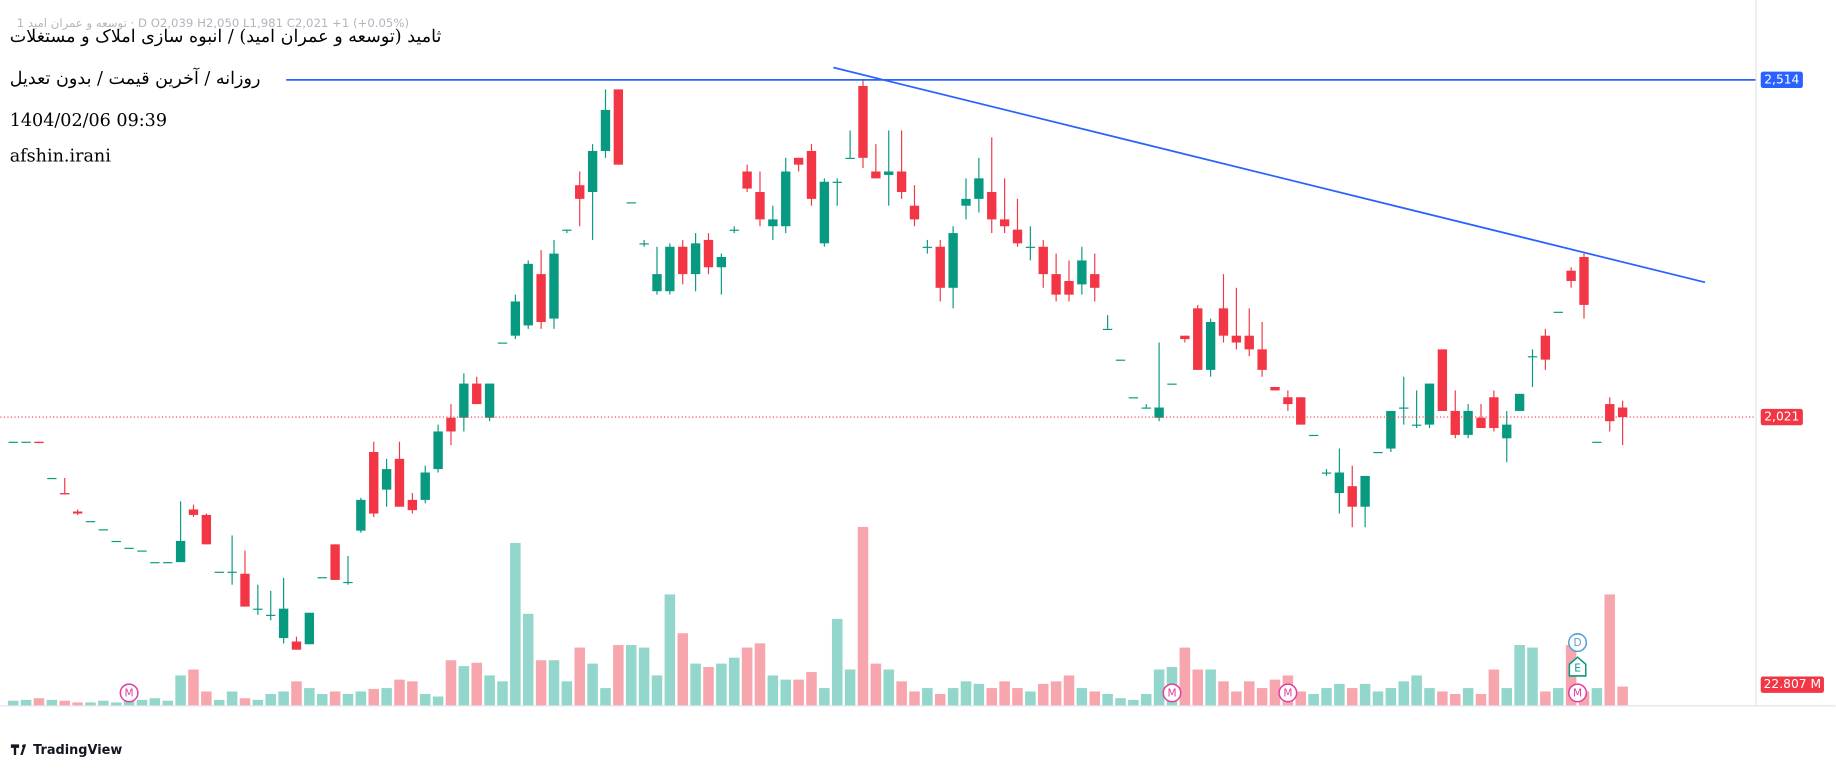 This screenshot has height=769, width=1836. What do you see at coordinates (1781, 79) in the screenshot?
I see `price-label: 2,514` at bounding box center [1781, 79].